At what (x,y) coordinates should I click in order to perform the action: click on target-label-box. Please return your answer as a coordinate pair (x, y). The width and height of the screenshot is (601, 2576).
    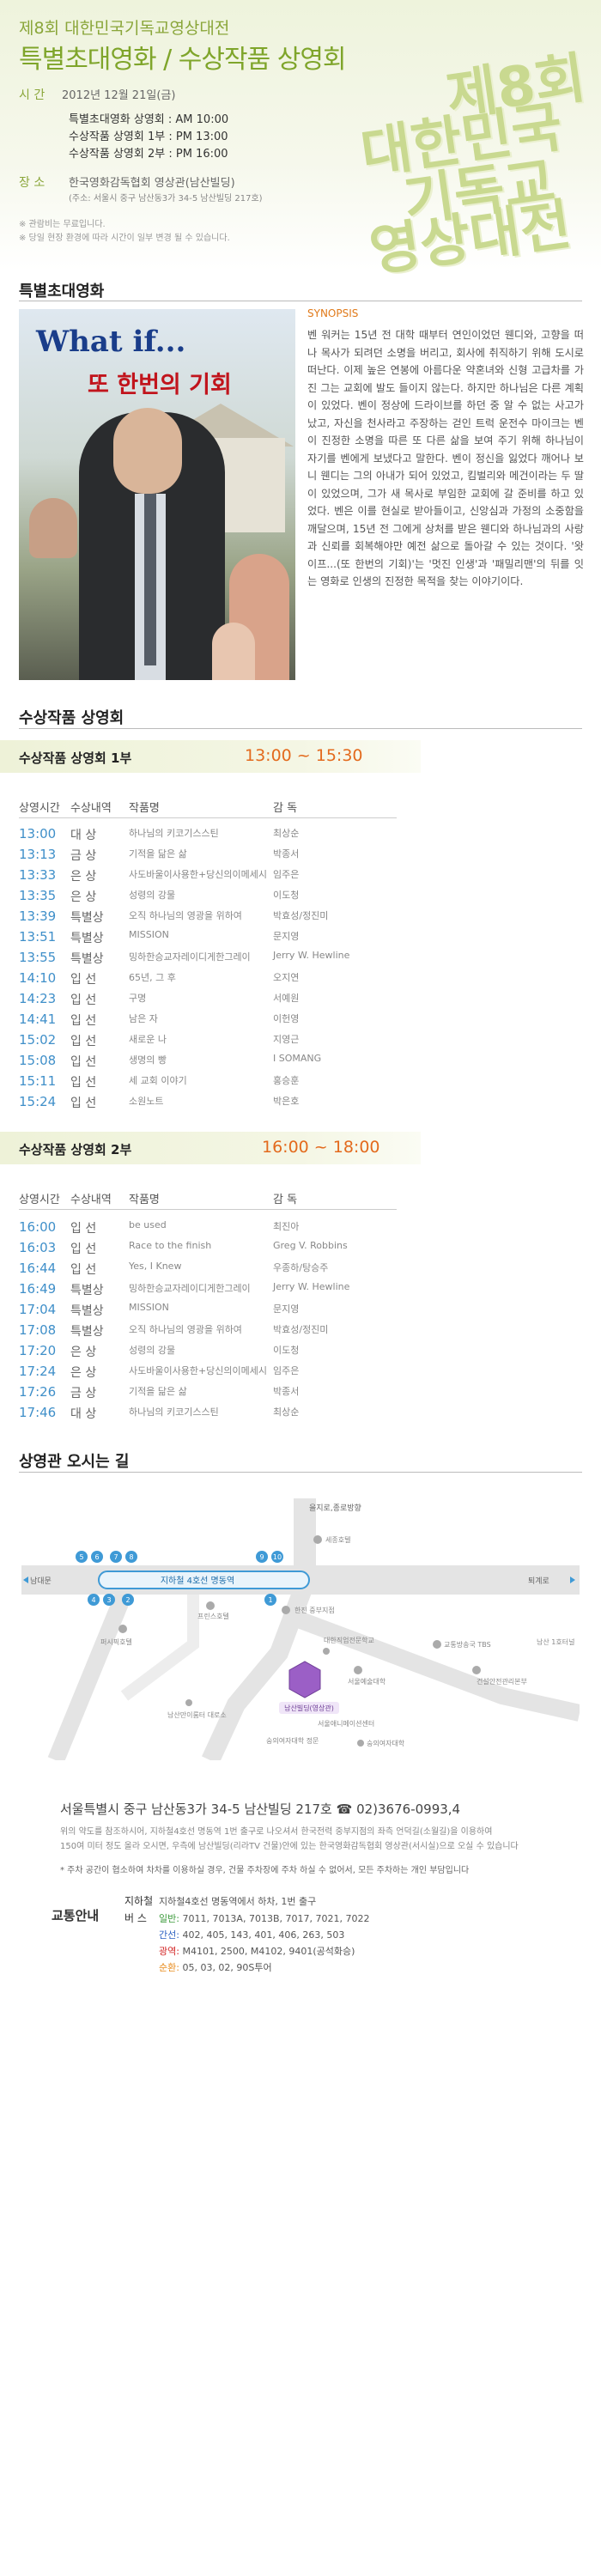
    Looking at the image, I should click on (309, 1708).